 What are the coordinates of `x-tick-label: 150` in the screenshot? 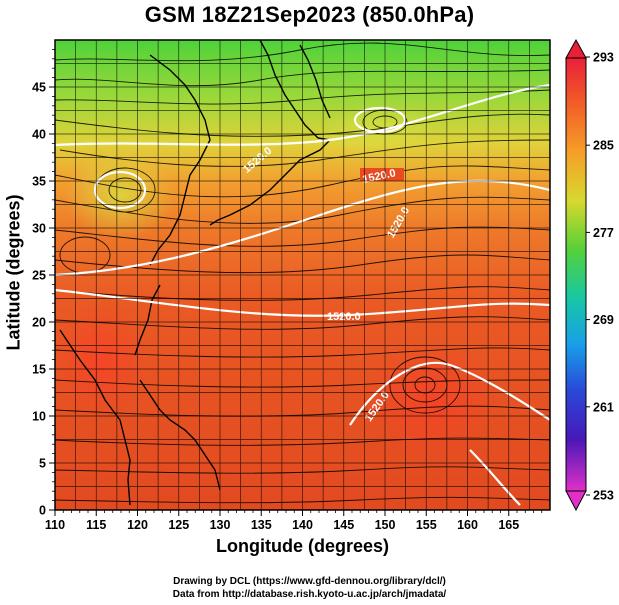 It's located at (385, 525).